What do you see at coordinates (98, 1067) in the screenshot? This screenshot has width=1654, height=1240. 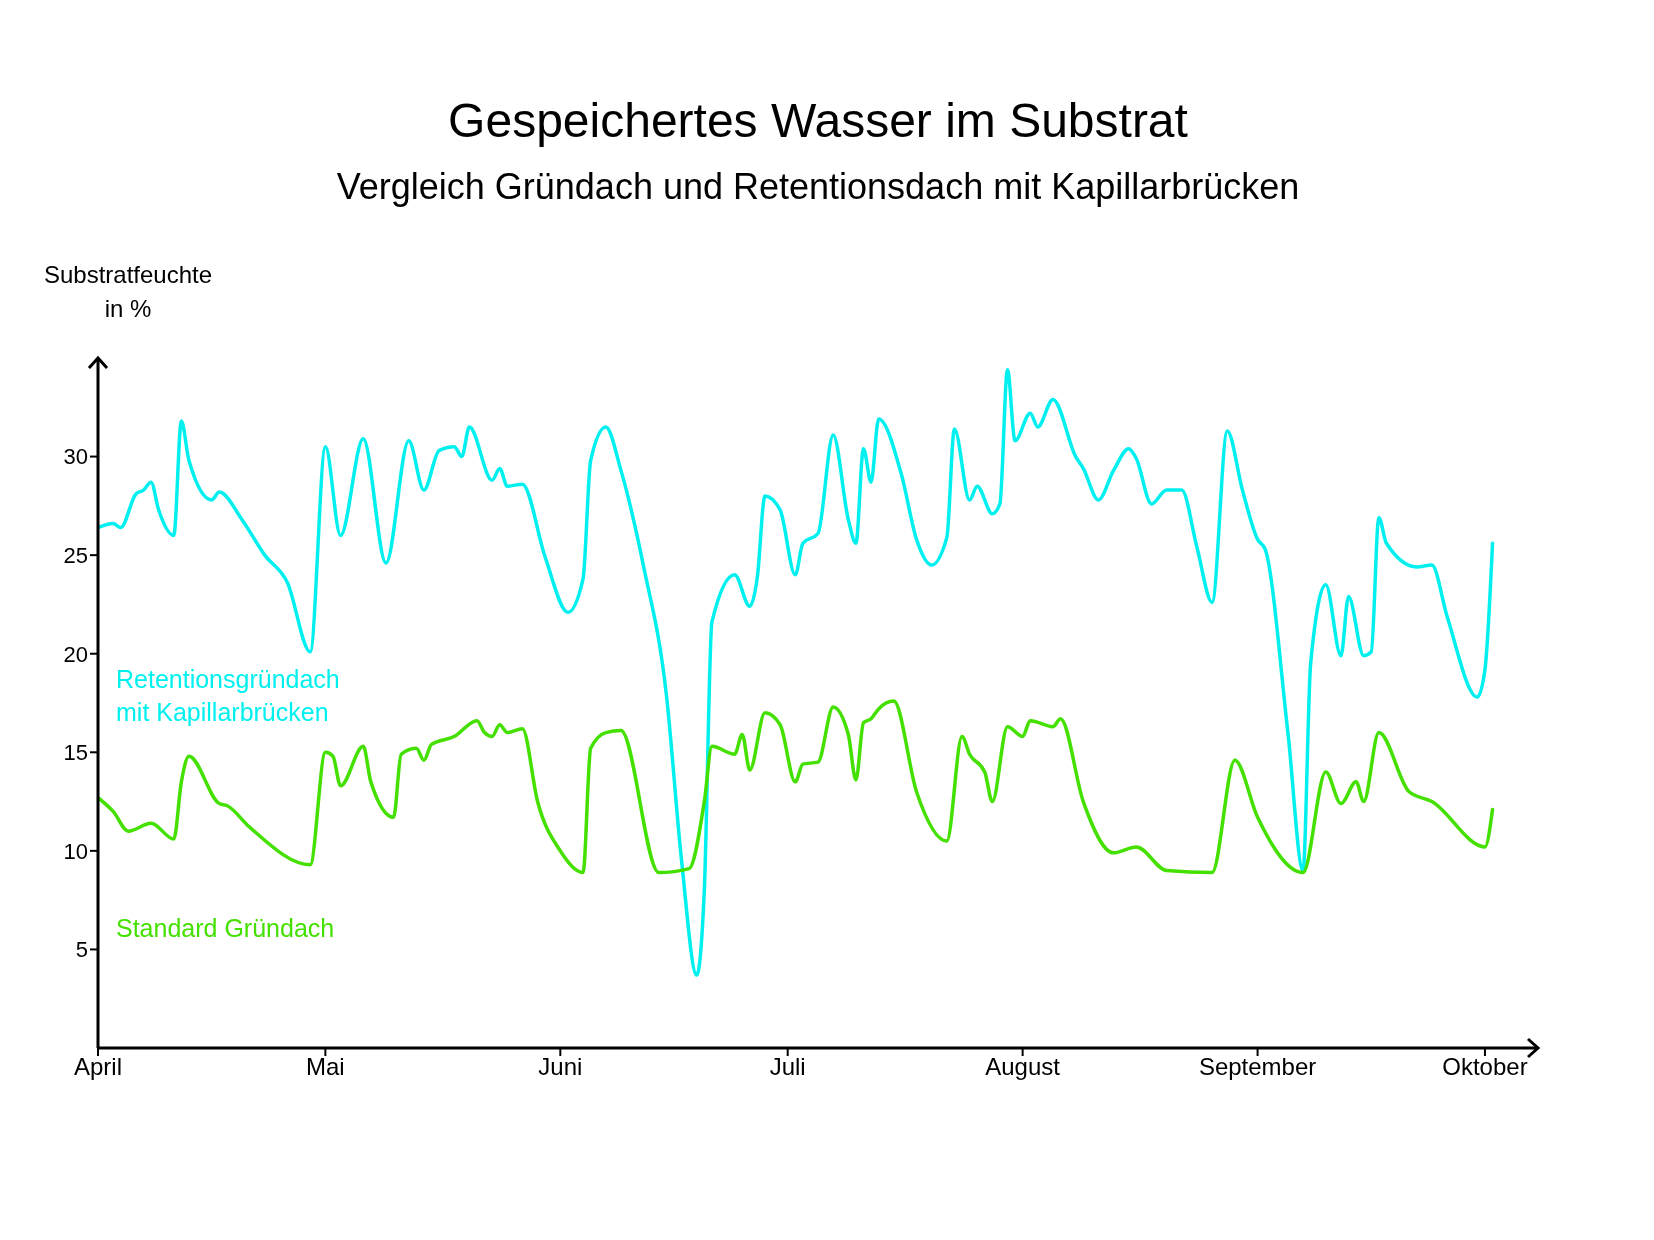 I see `x-tick-label: April` at bounding box center [98, 1067].